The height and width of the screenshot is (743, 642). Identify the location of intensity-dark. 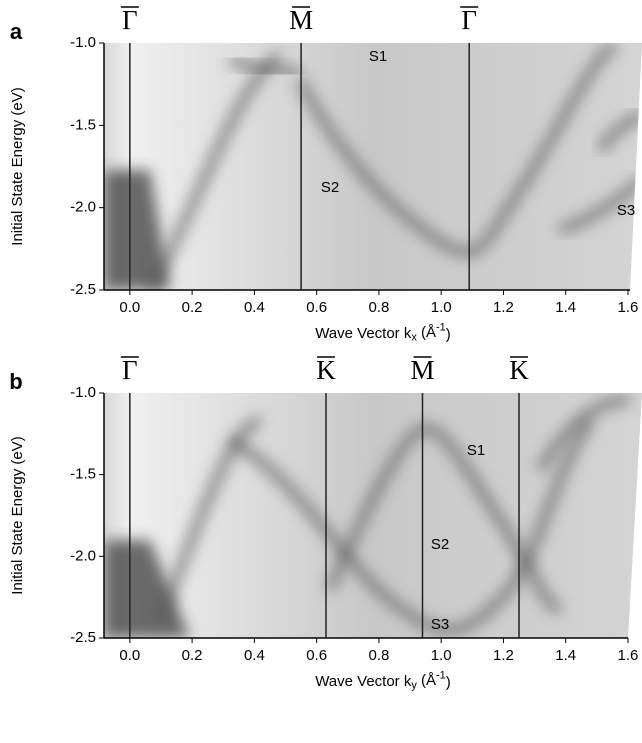
(137, 230).